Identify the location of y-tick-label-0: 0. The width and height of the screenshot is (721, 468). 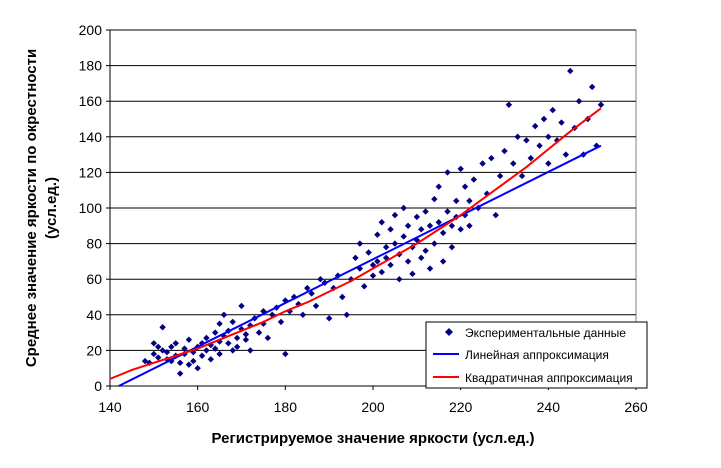
(98, 386).